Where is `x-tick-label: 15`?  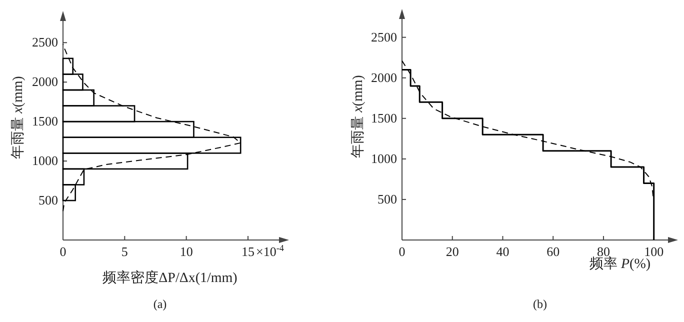
x-tick-label: 15 is located at coordinates (248, 251).